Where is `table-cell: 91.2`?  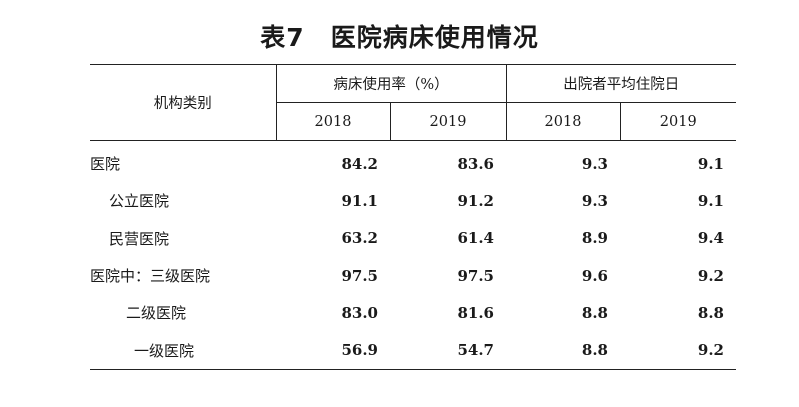 table-cell: 91.2 is located at coordinates (475, 200).